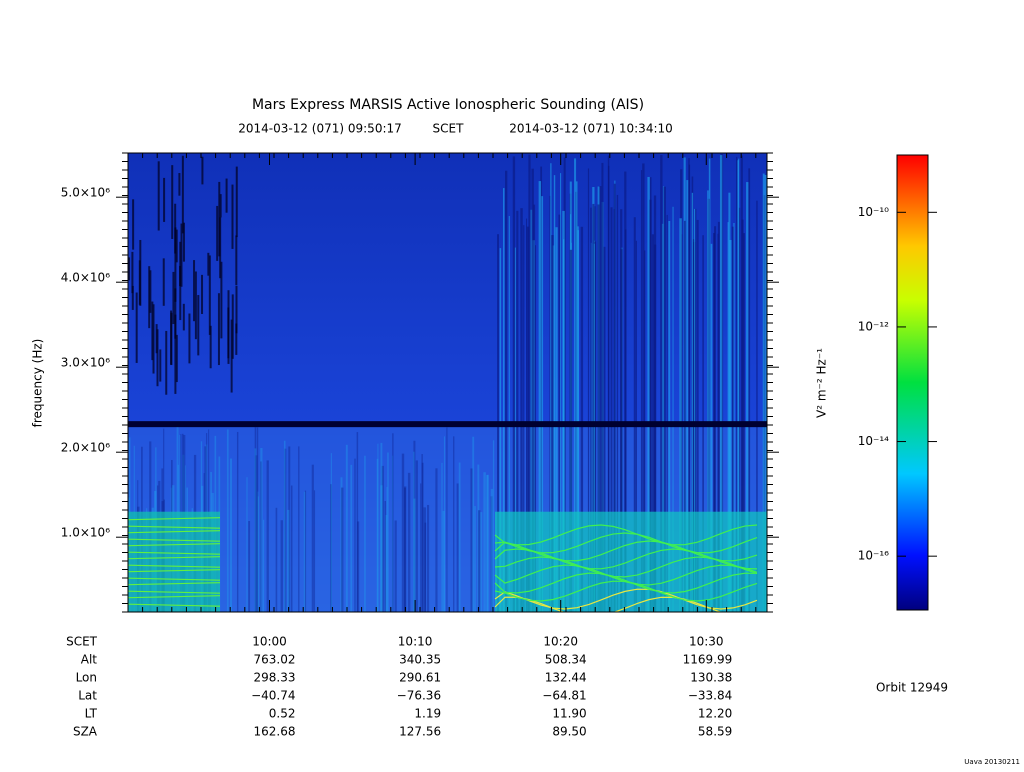 The height and width of the screenshot is (772, 1024). Describe the element at coordinates (873, 441) in the screenshot. I see `colorbar-tick-label: 10⁻¹⁴` at that location.